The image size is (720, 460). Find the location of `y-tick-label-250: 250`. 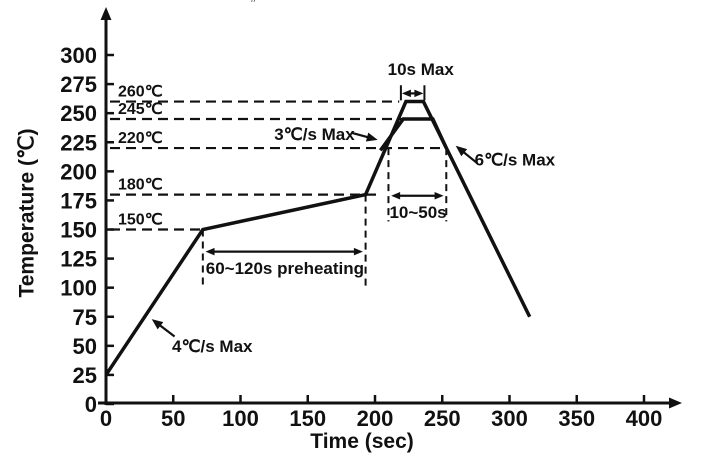

y-tick-label-250: 250 is located at coordinates (78, 113).